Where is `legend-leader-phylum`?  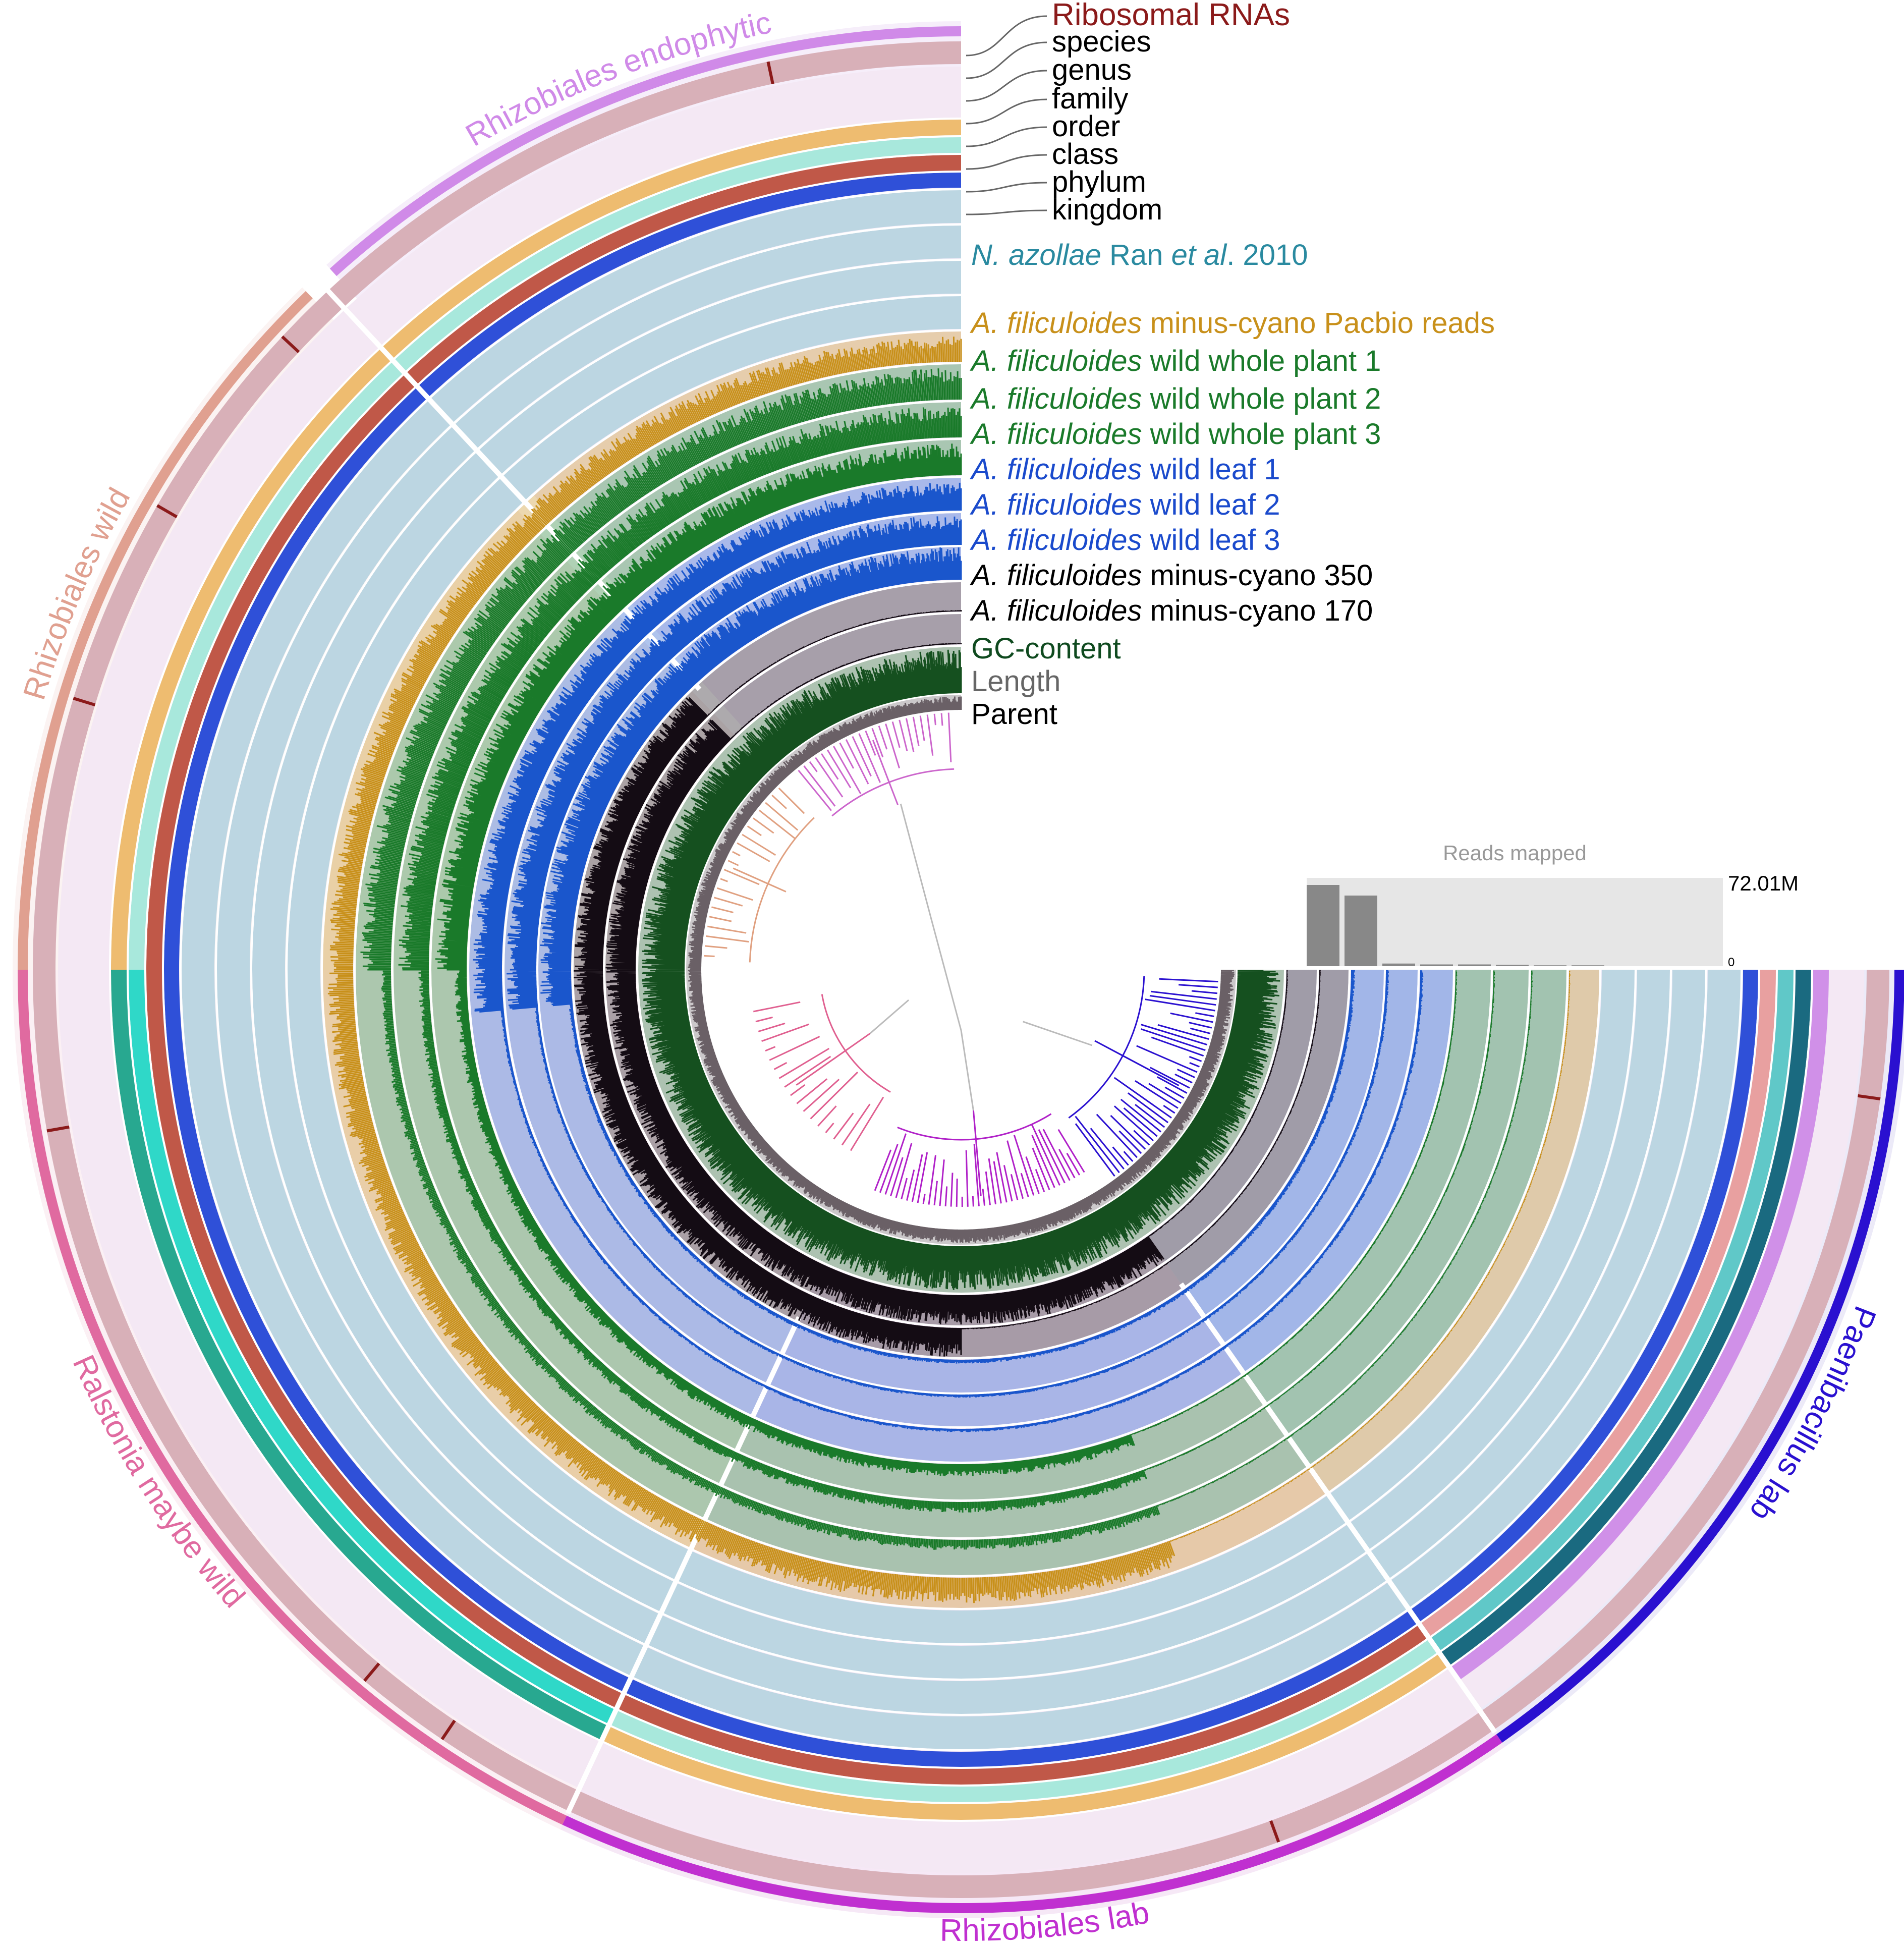
legend-leader-phylum is located at coordinates (1006, 188).